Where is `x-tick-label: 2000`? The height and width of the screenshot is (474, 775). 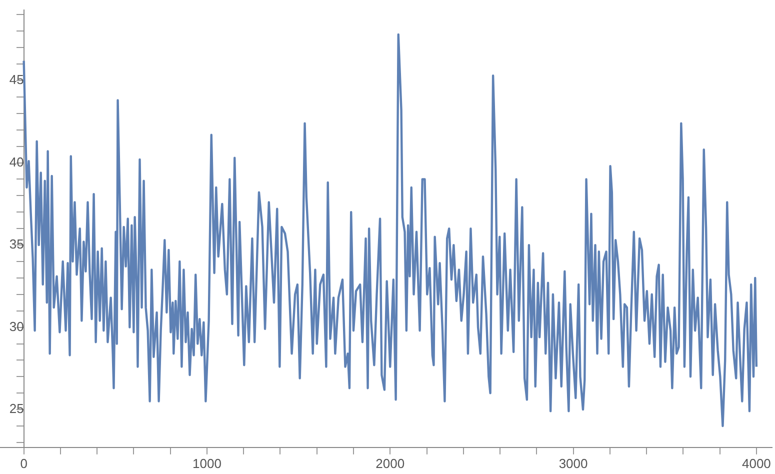
x-tick-label: 2000 is located at coordinates (390, 463).